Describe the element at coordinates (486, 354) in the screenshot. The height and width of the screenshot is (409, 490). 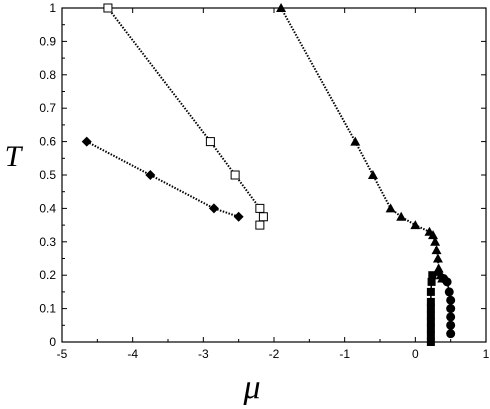
I see `x-tick-label: 1` at that location.